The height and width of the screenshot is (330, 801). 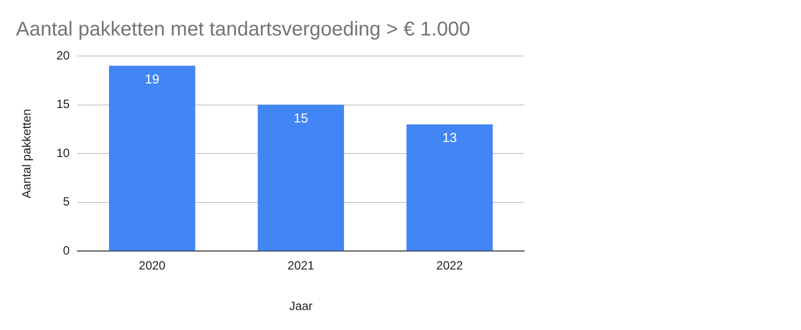 What do you see at coordinates (66, 201) in the screenshot?
I see `y-tick-label: 5` at bounding box center [66, 201].